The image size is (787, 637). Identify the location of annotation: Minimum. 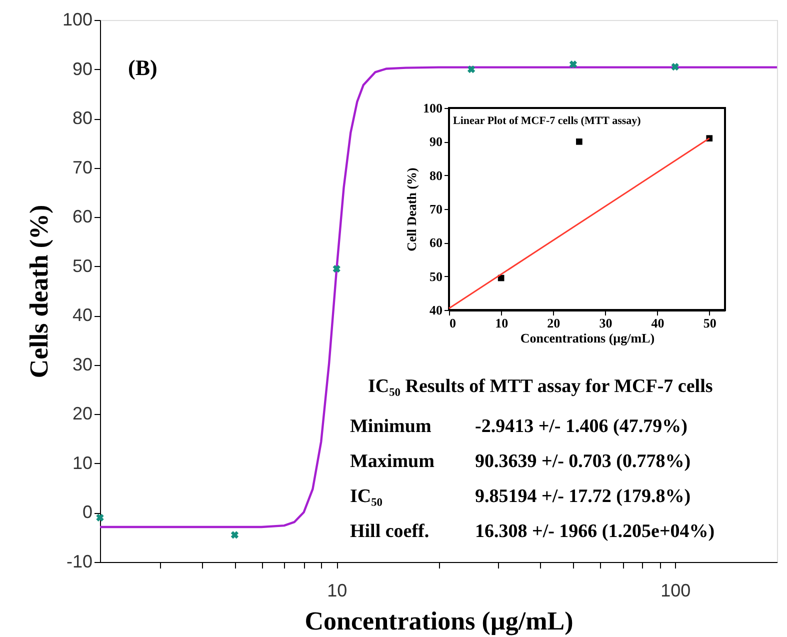
(391, 426).